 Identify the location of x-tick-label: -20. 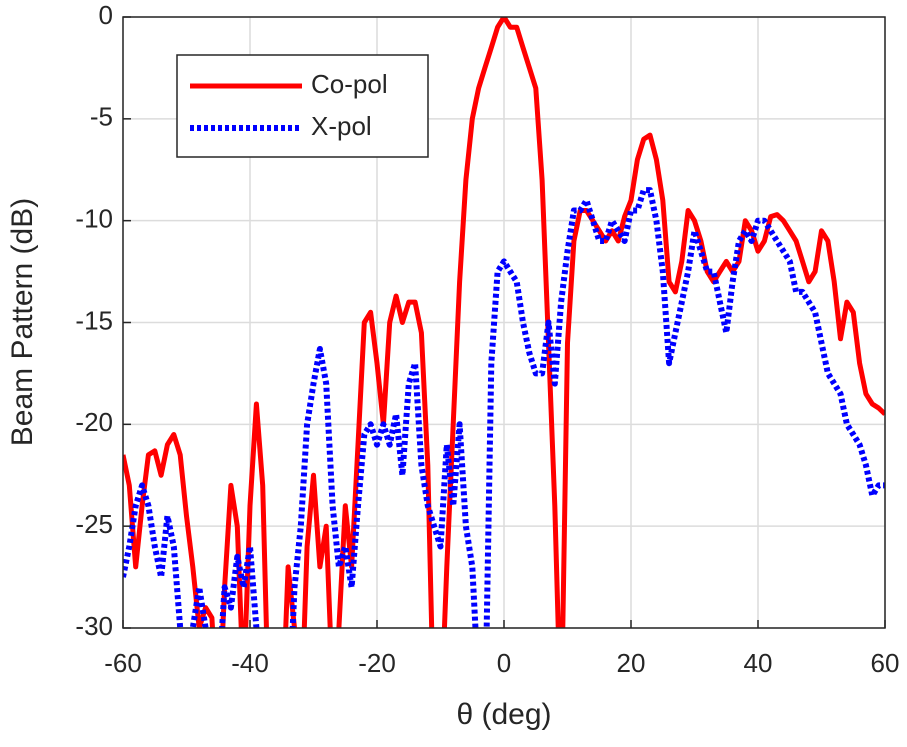
(377, 663).